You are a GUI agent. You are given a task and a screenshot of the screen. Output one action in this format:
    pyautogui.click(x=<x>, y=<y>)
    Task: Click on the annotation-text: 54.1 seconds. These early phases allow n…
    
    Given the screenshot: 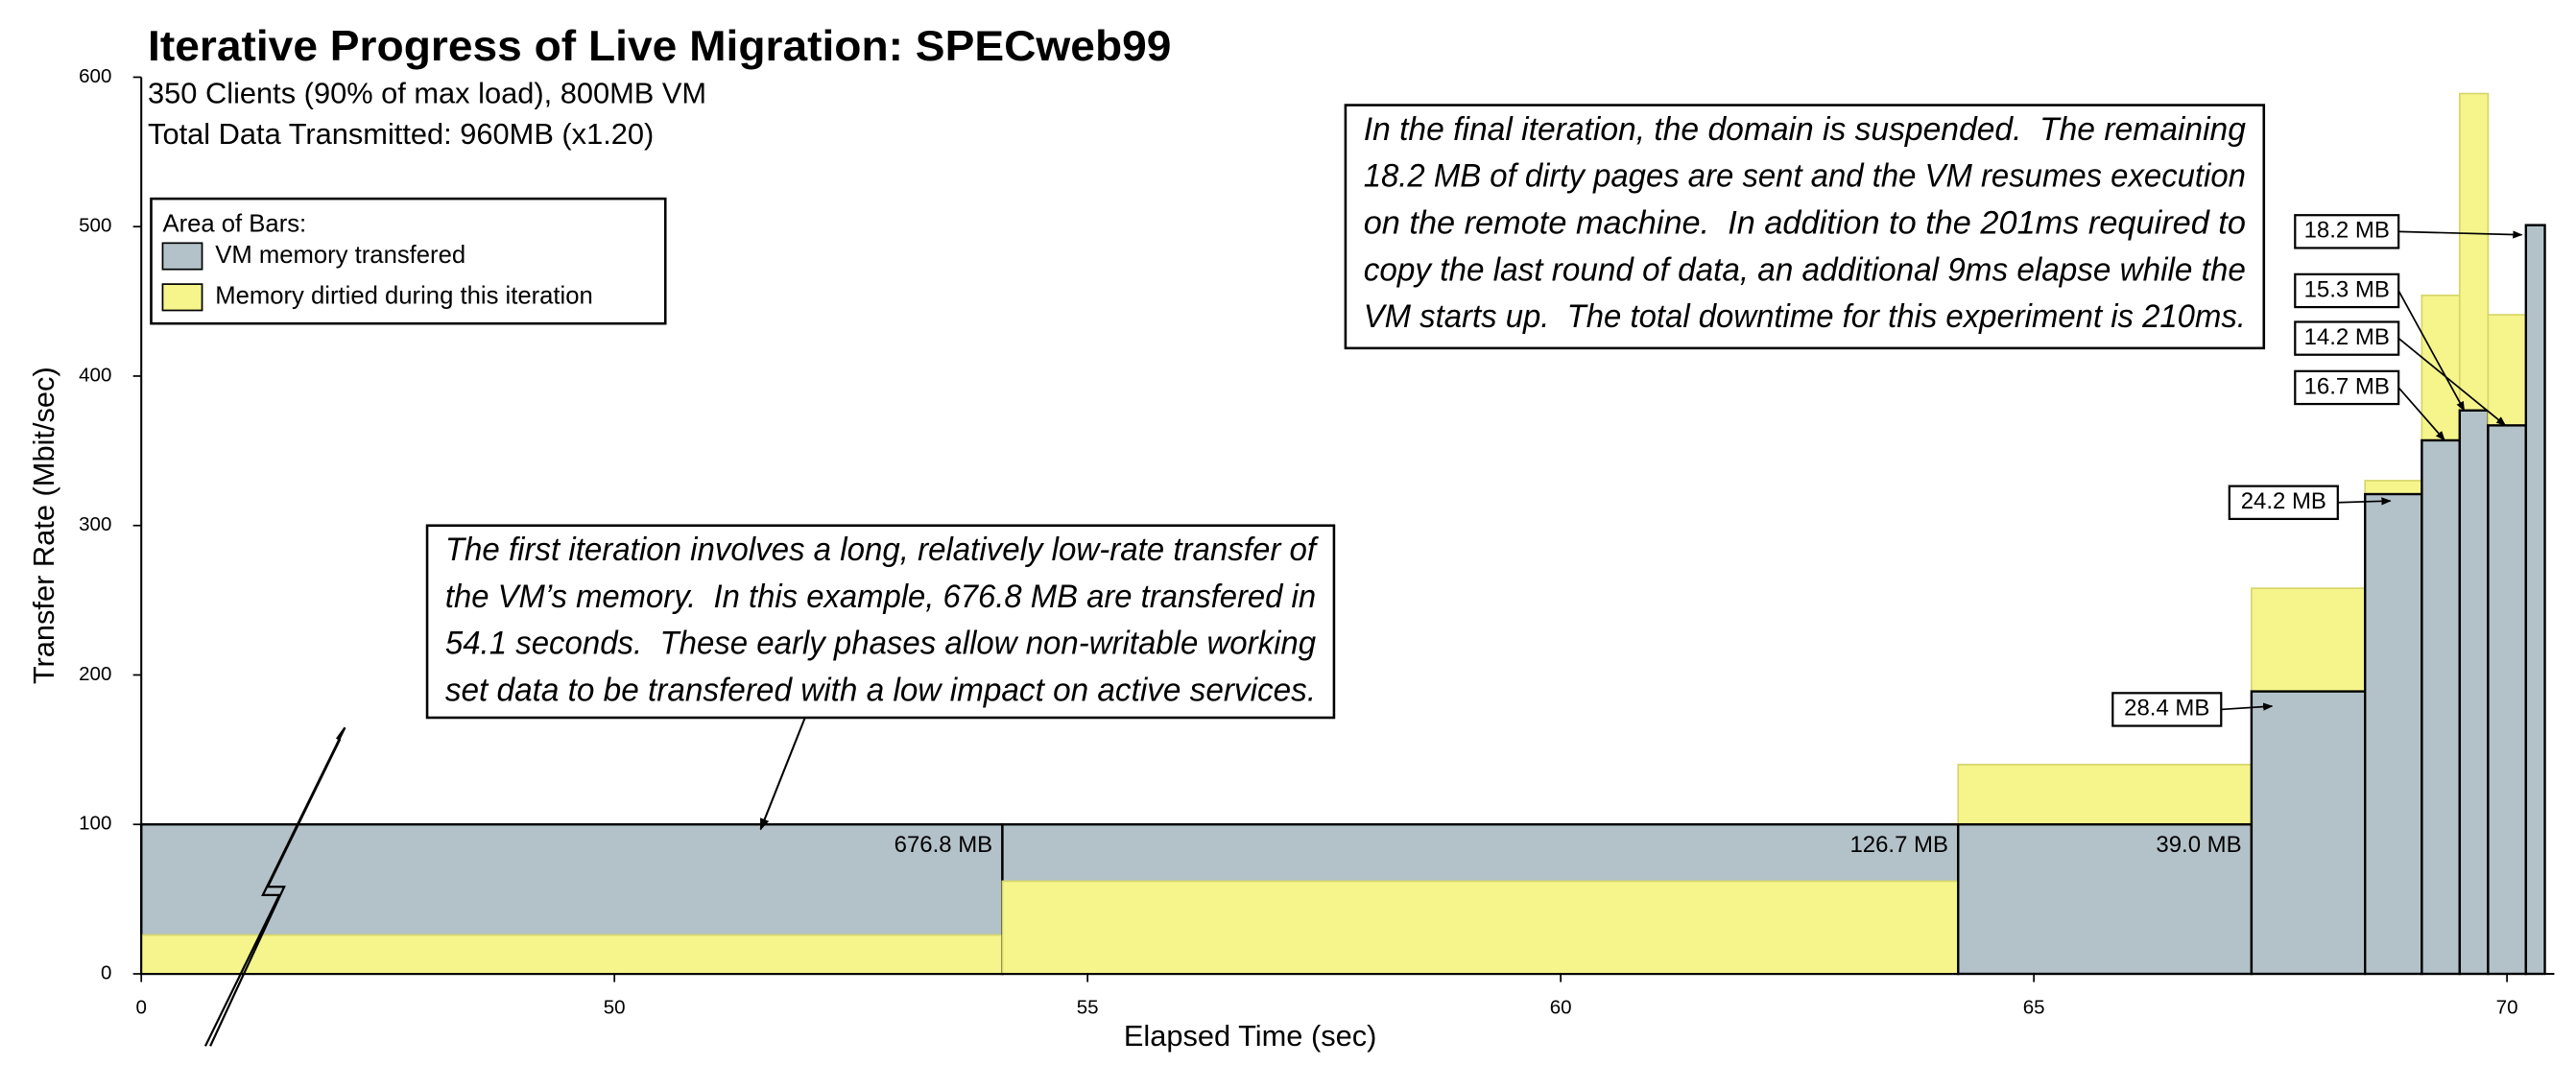 What is the action you would take?
    pyautogui.click(x=880, y=644)
    